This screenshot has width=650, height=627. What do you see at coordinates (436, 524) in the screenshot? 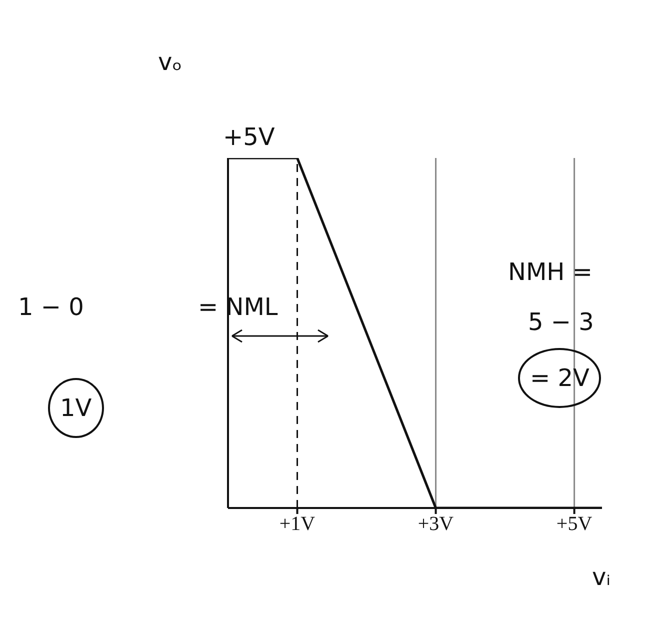
I see `x-tick-label: +3V` at bounding box center [436, 524].